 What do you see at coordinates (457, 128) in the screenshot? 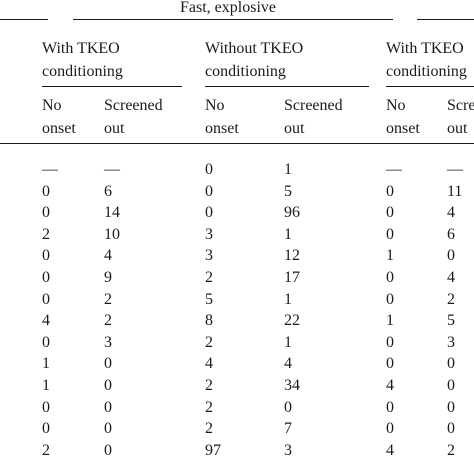
I see `sub-header-col-6-line-2: out` at bounding box center [457, 128].